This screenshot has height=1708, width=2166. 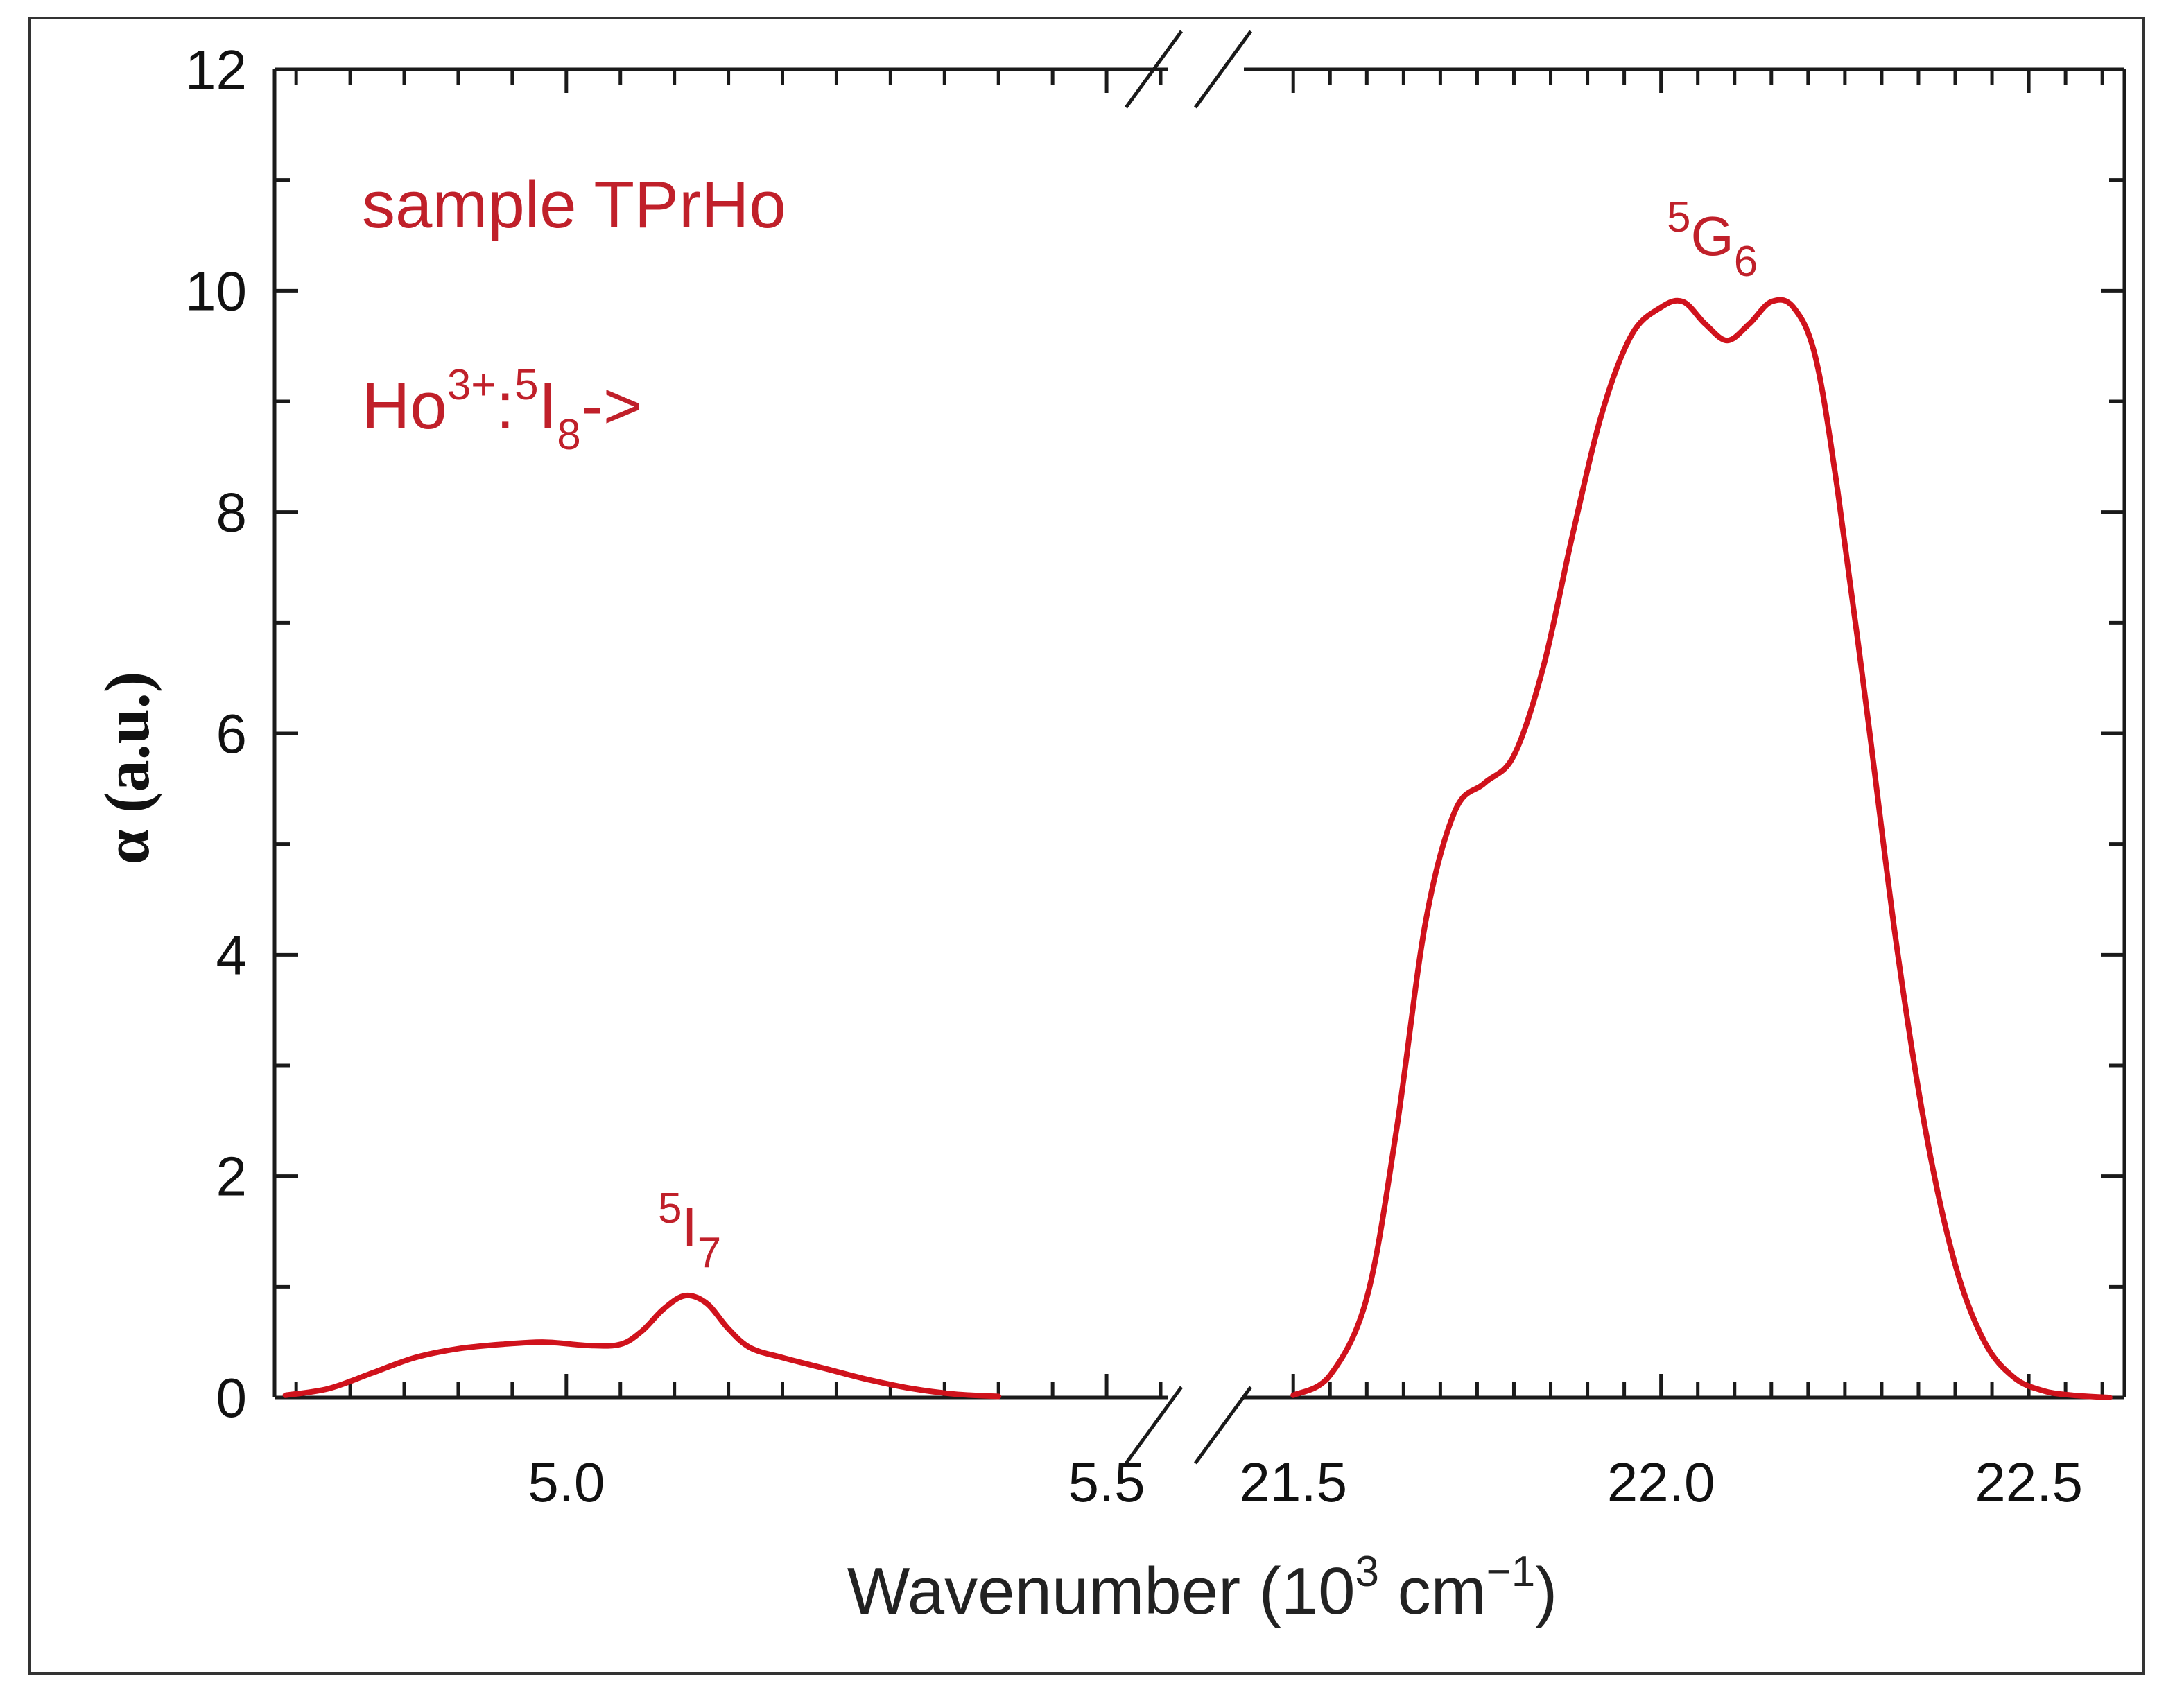 I want to click on peak-label-5I7: 5I7, so click(x=689, y=1231).